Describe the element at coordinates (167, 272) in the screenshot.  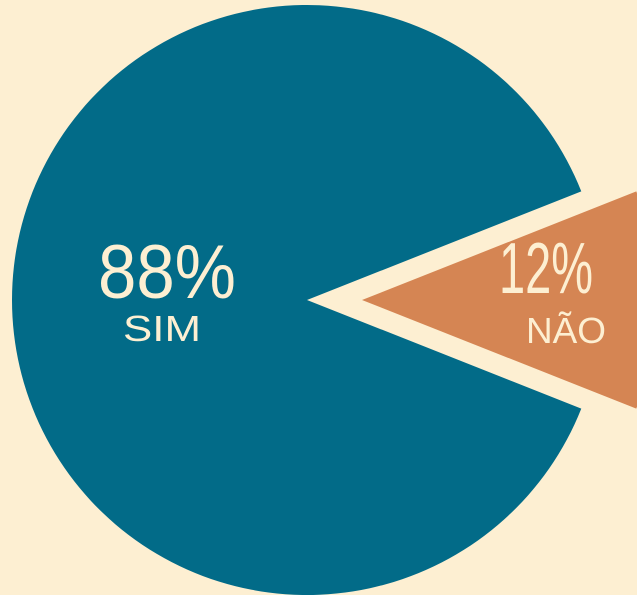
I see `value-label-sim: 88%` at that location.